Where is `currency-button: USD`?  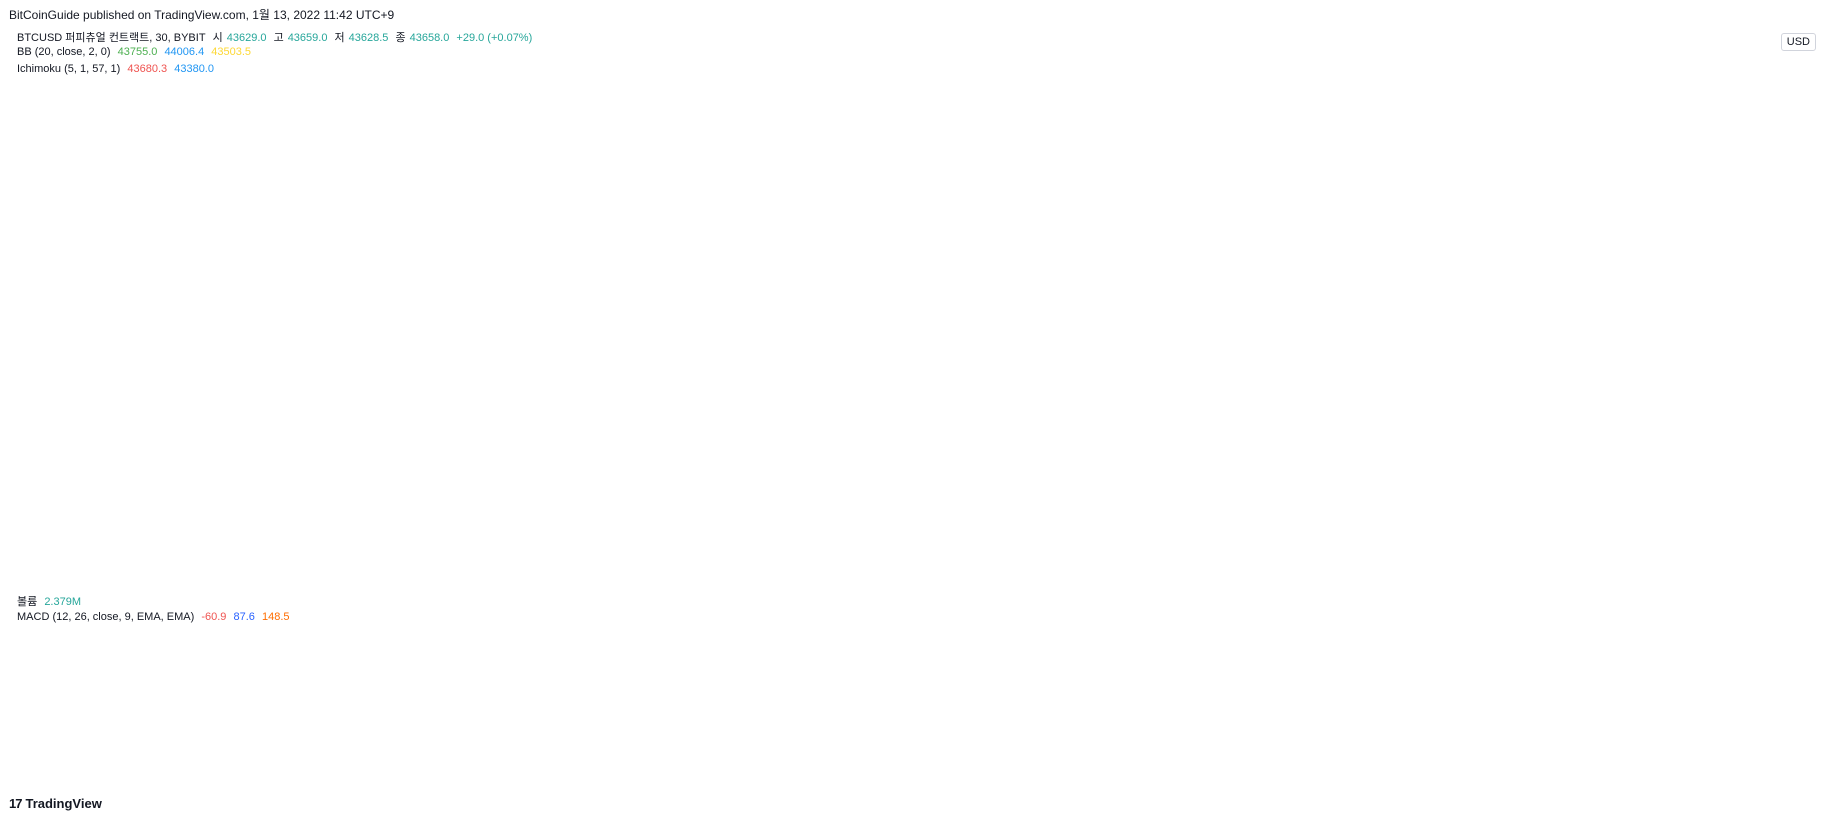 currency-button: USD is located at coordinates (1798, 42).